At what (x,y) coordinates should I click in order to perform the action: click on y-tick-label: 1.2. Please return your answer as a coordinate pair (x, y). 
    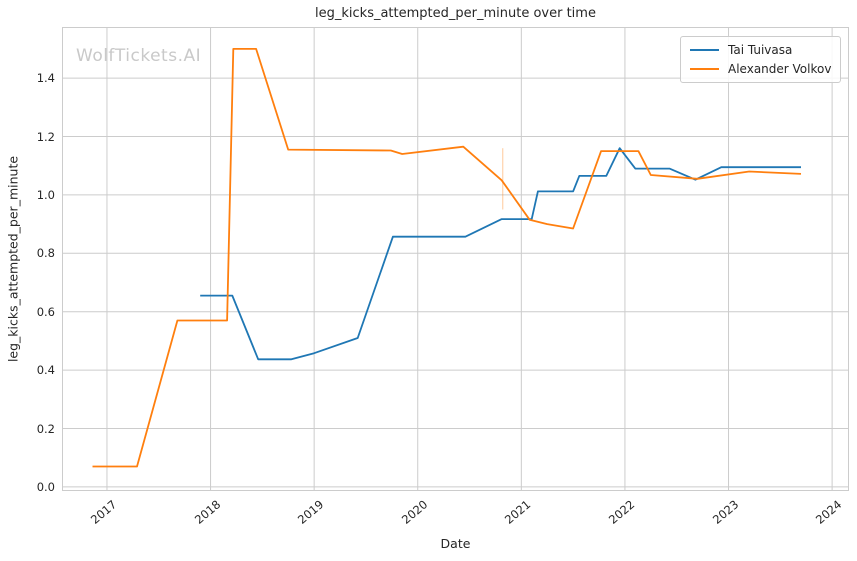
    Looking at the image, I should click on (45, 136).